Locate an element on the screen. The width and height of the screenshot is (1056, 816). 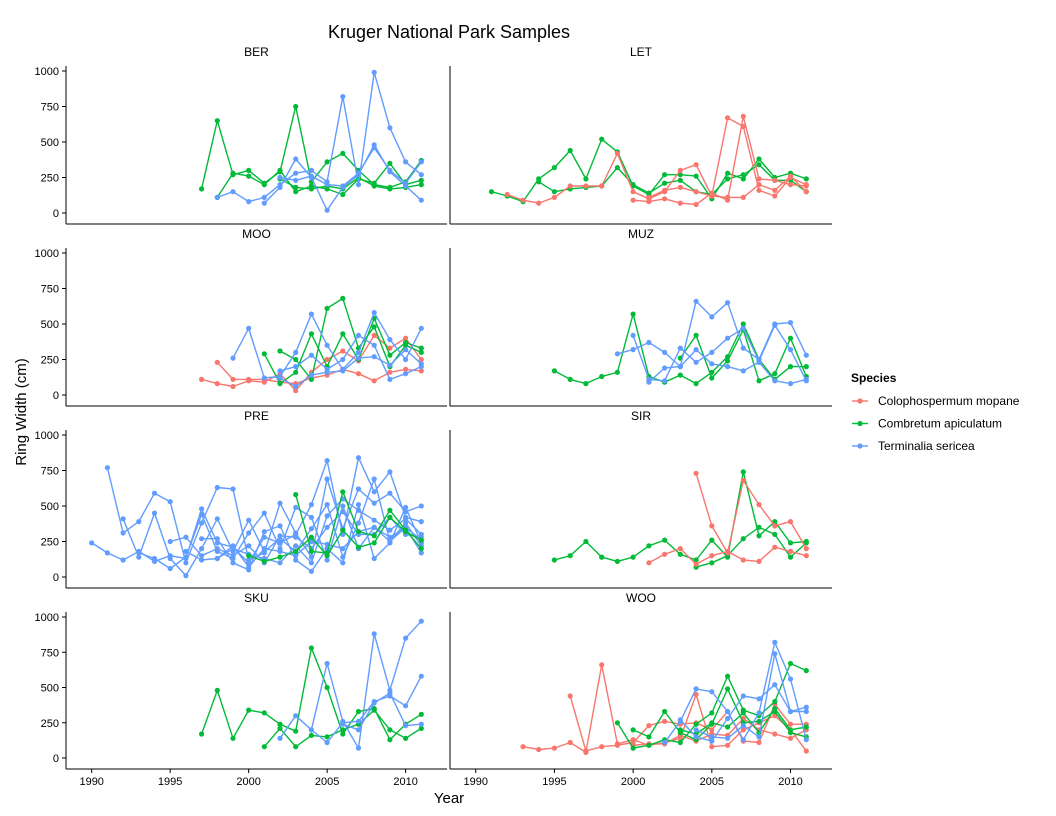
y-tick-label: 250 is located at coordinates (50, 543).